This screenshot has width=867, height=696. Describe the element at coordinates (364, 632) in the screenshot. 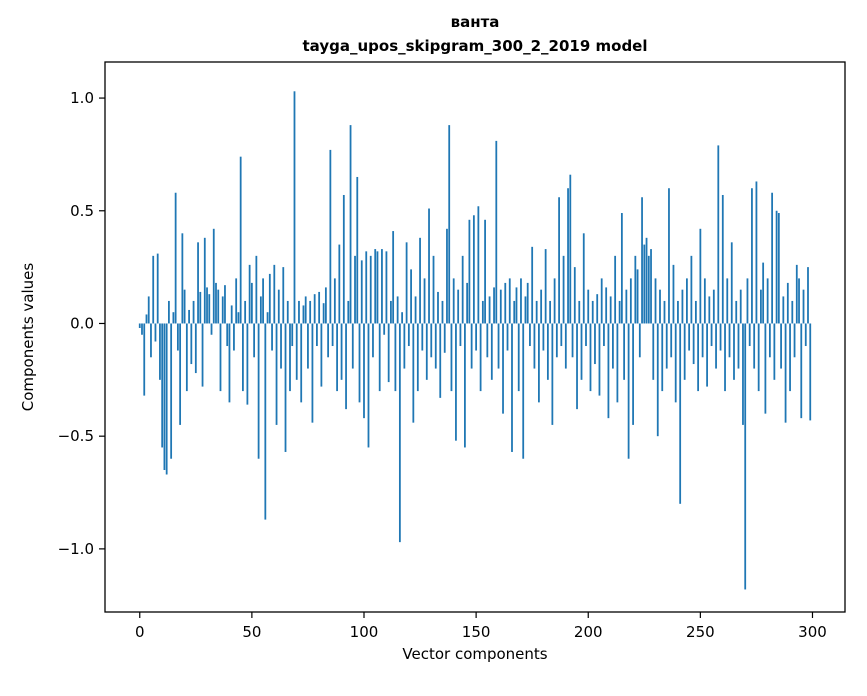

I see `x-tick-label: 100` at that location.